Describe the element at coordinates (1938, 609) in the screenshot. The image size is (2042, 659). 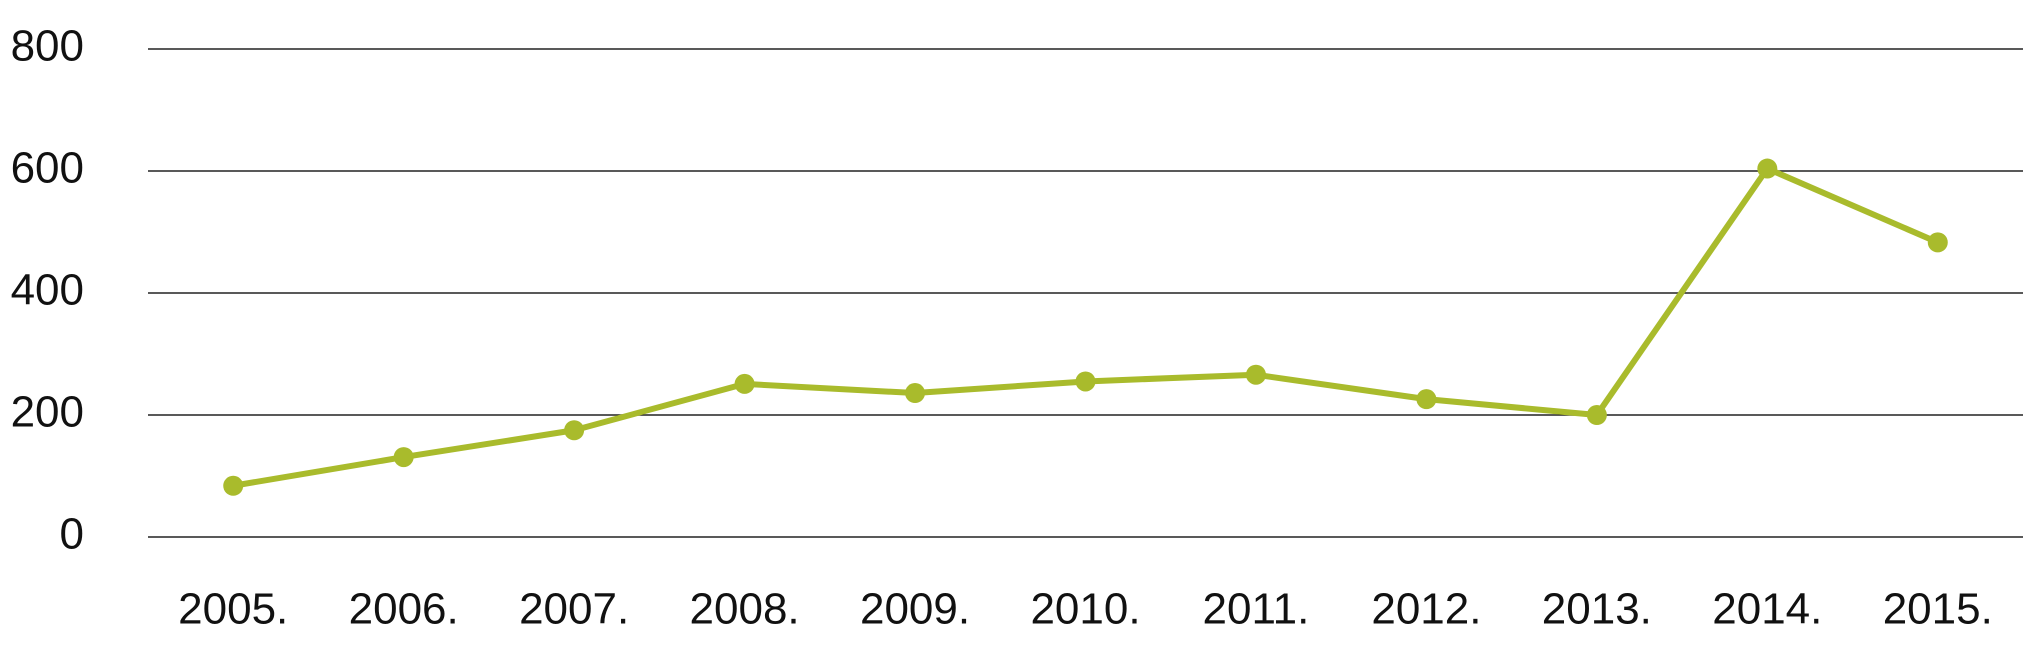
I see `x-tick-label: 2015.` at that location.